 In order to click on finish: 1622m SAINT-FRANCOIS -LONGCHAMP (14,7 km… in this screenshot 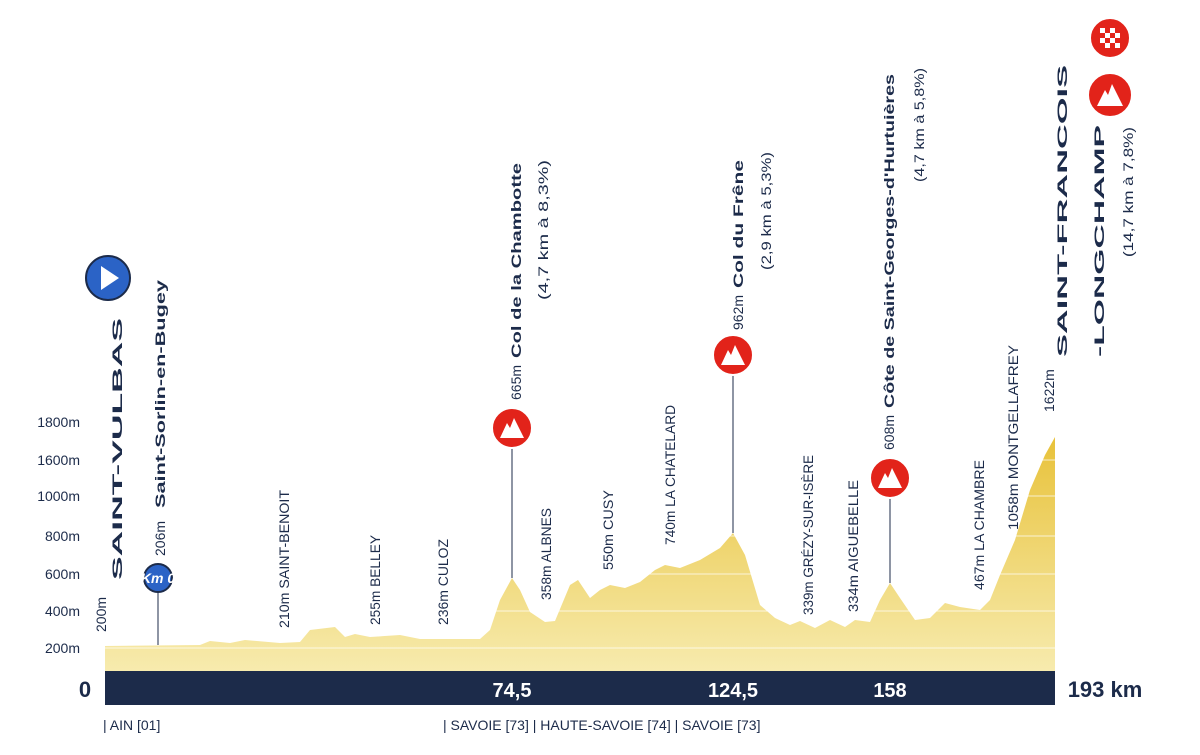, I will do `click(1088, 214)`.